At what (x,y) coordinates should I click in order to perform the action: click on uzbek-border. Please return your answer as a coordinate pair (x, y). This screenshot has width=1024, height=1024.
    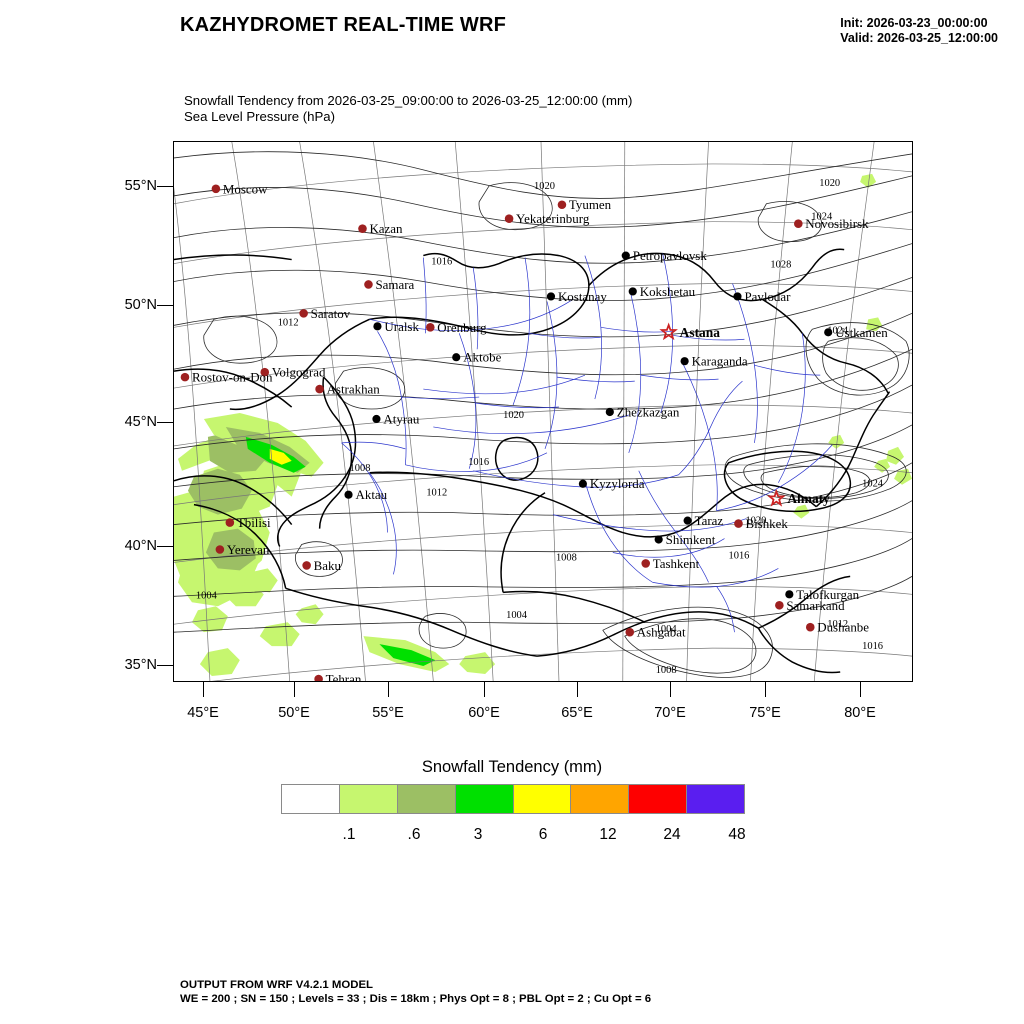
    Looking at the image, I should click on (574, 606).